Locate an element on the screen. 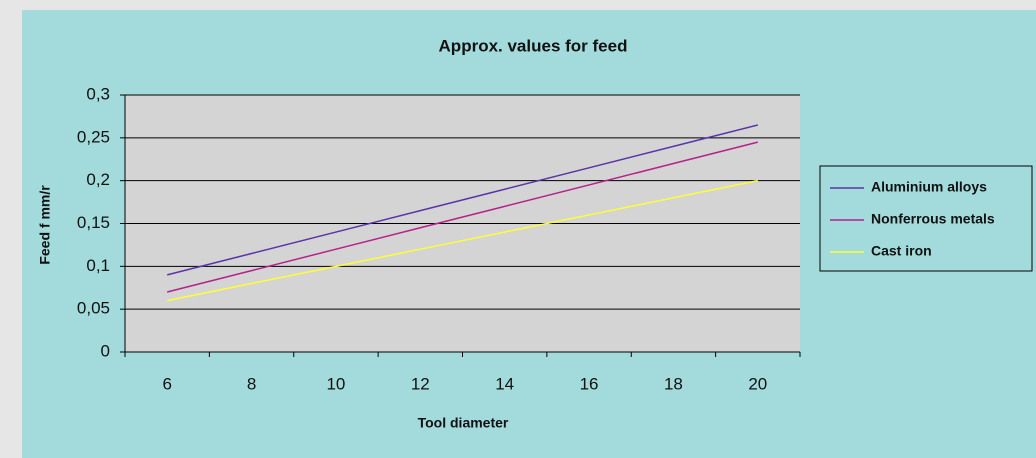 The height and width of the screenshot is (458, 1036). x-tick-label: 16 is located at coordinates (589, 383).